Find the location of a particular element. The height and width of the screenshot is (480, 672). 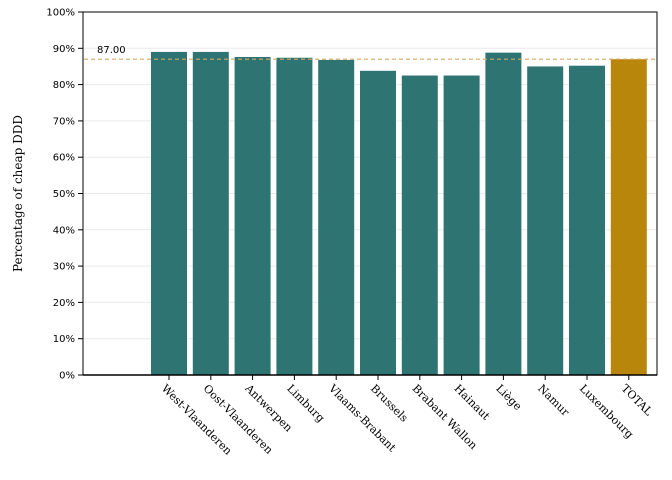

y-tick-label: 80% is located at coordinates (64, 85).